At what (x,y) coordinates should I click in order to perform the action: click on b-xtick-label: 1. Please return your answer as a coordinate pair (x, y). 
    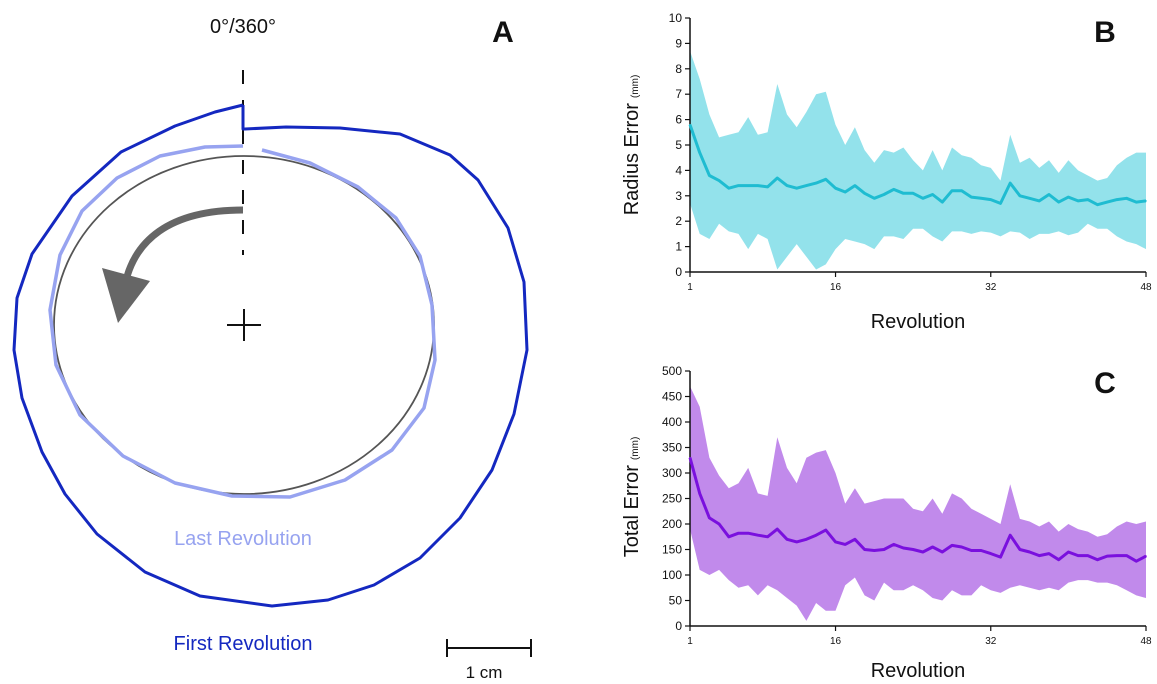
    Looking at the image, I should click on (690, 287).